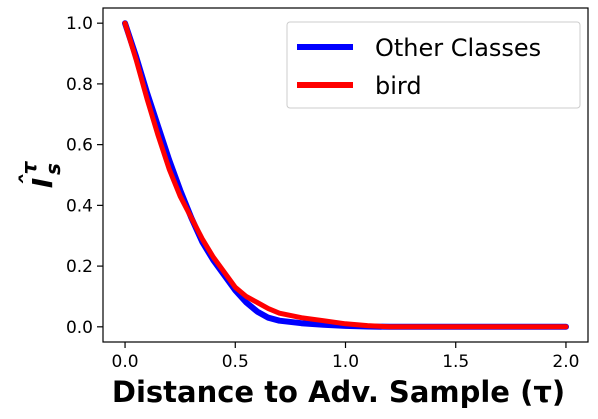  Describe the element at coordinates (79, 24) in the screenshot. I see `y-tick-label: 1.0` at that location.